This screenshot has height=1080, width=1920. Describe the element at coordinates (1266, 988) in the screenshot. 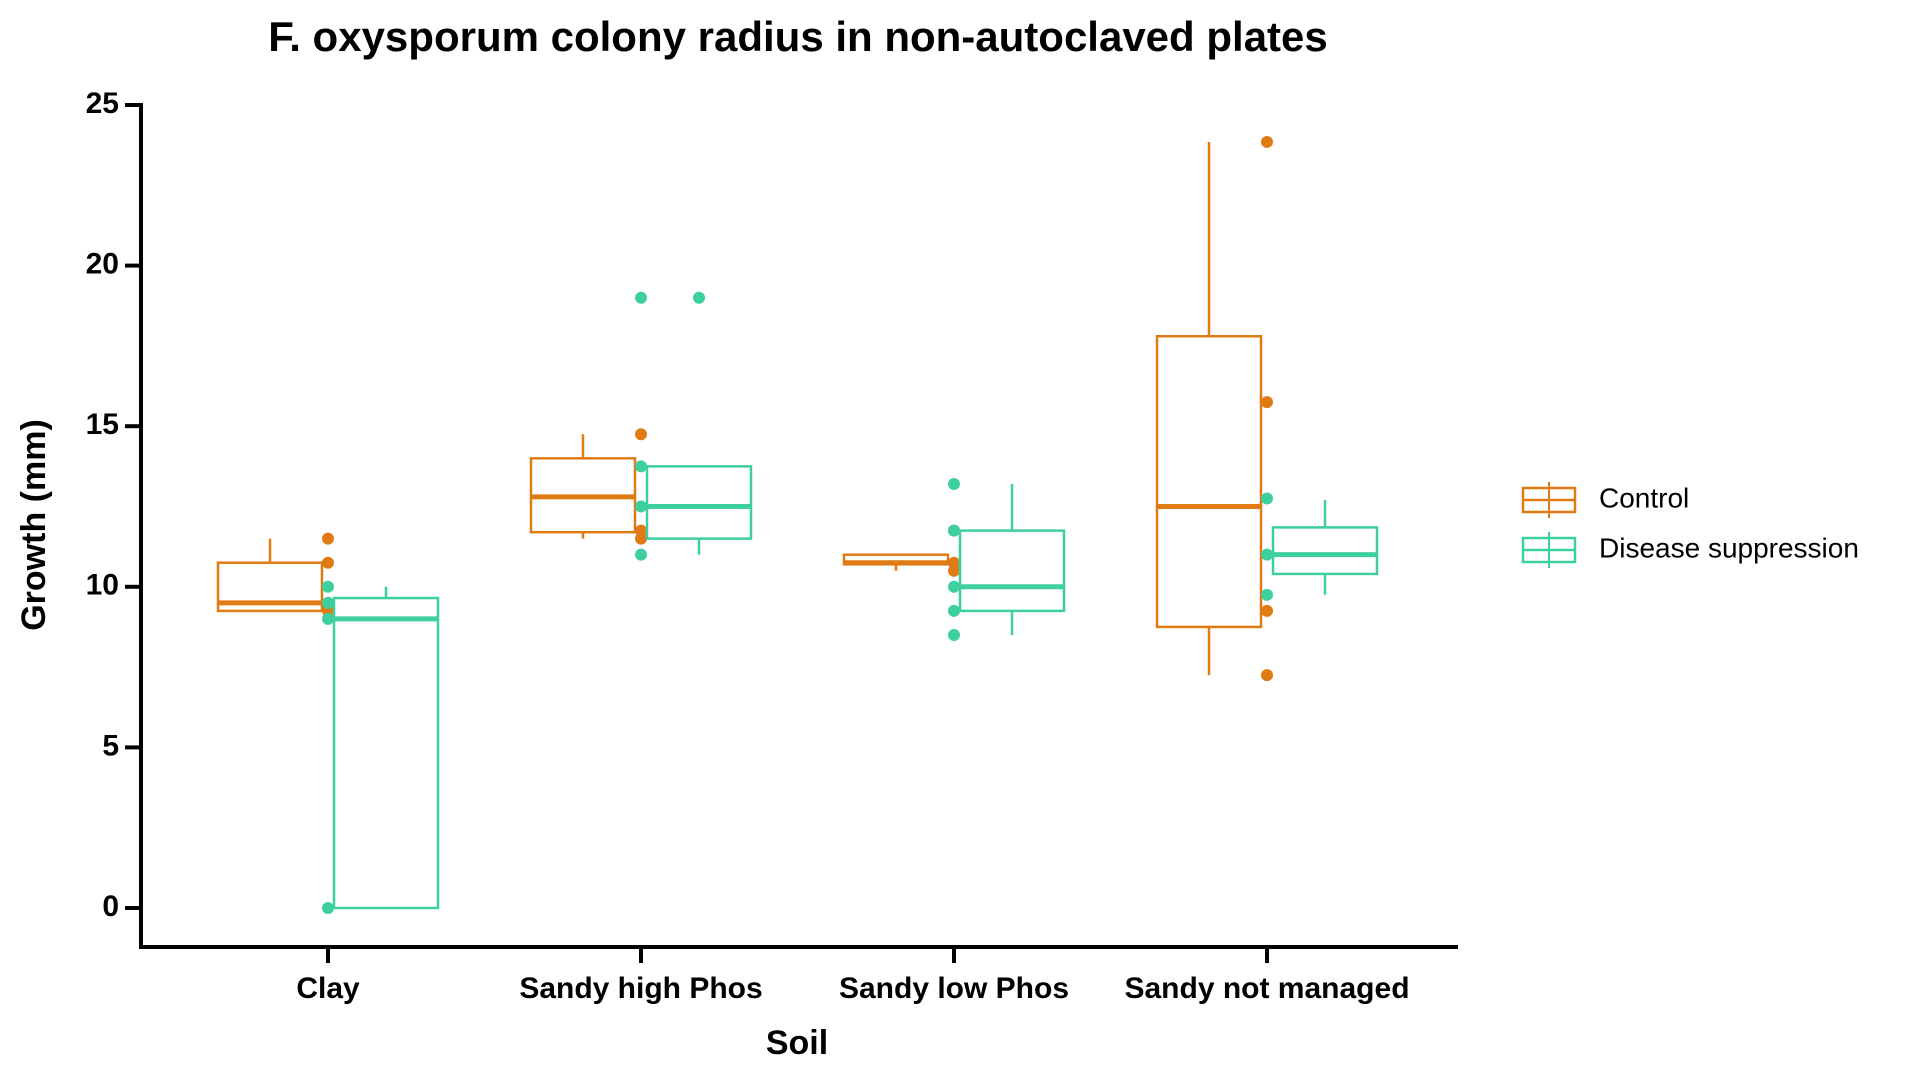

I see `x-tick-label: Sandy not managed` at that location.